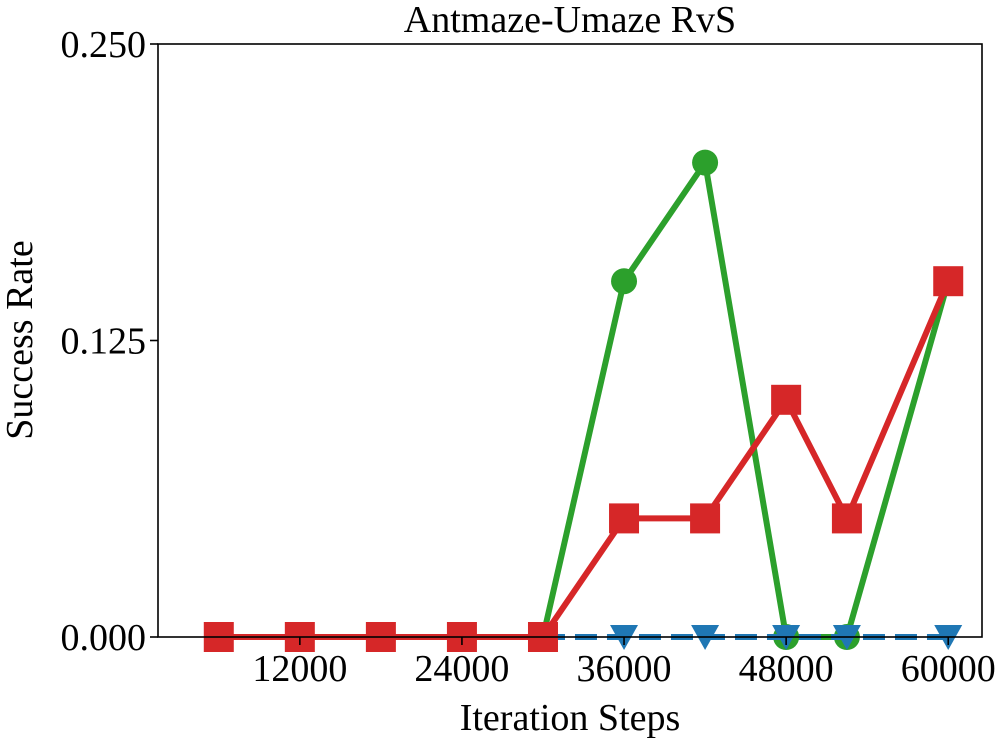 Image resolution: width=997 pixels, height=743 pixels. I want to click on x-tick-label: 24000, so click(461, 669).